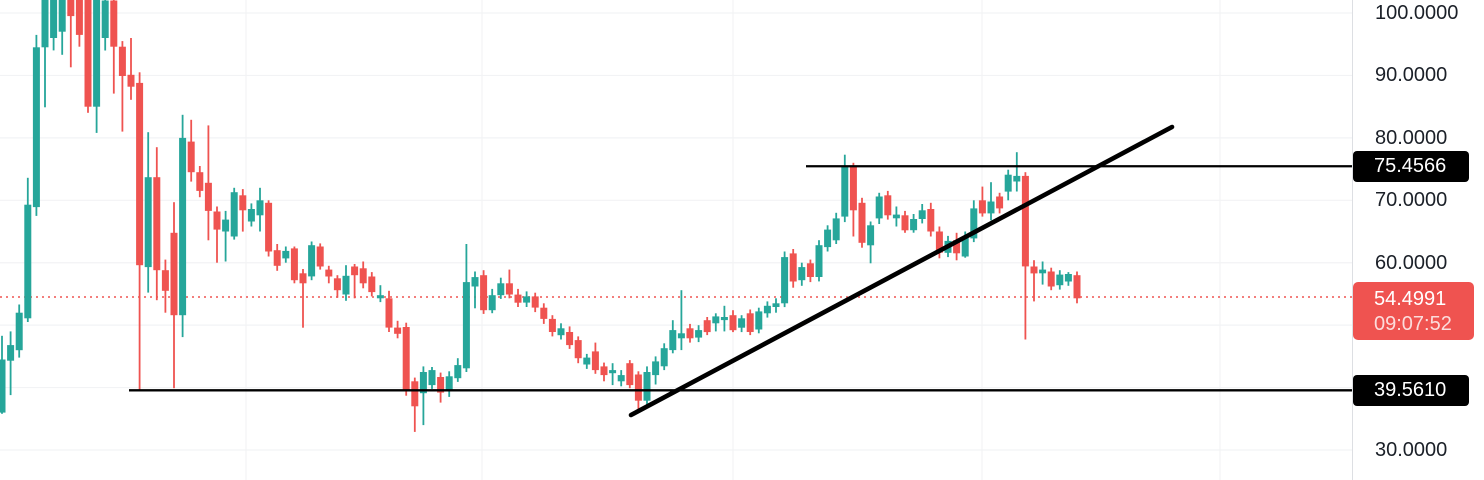 The height and width of the screenshot is (480, 1484). I want to click on price-tick: 30.0000, so click(1411, 450).